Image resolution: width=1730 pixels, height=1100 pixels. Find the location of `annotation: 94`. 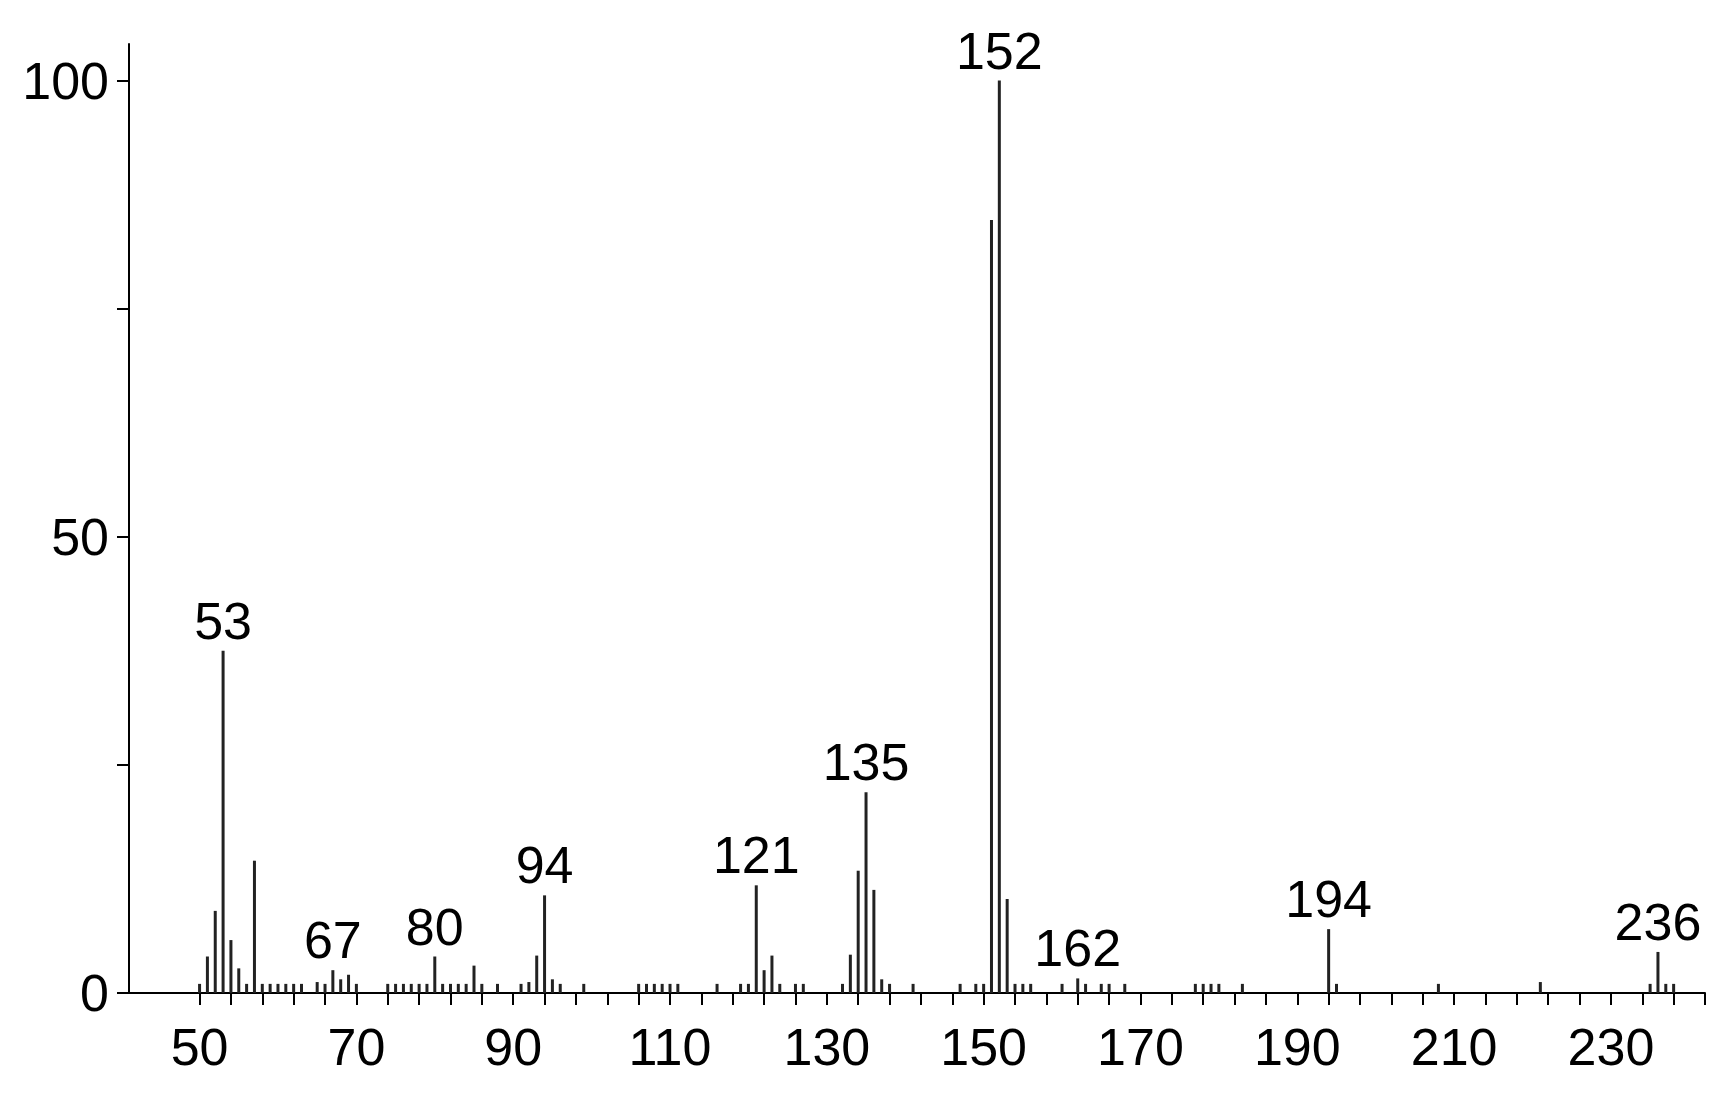

annotation: 94 is located at coordinates (544, 865).